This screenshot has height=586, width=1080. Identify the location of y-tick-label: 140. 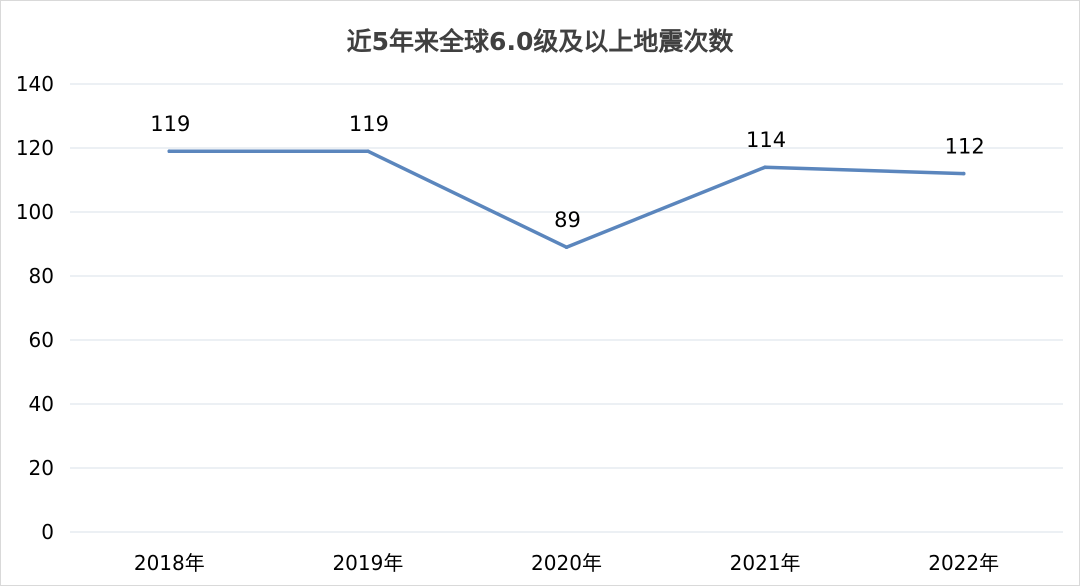
(35, 84).